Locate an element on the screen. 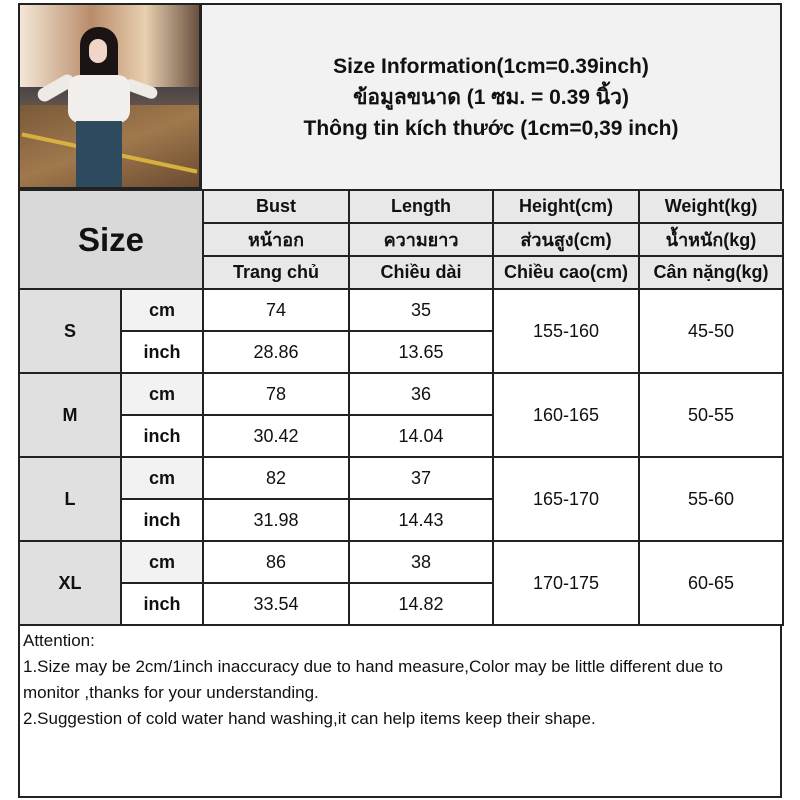 Image resolution: width=800 pixels, height=800 pixels. length-inch: 14.04 is located at coordinates (421, 436).